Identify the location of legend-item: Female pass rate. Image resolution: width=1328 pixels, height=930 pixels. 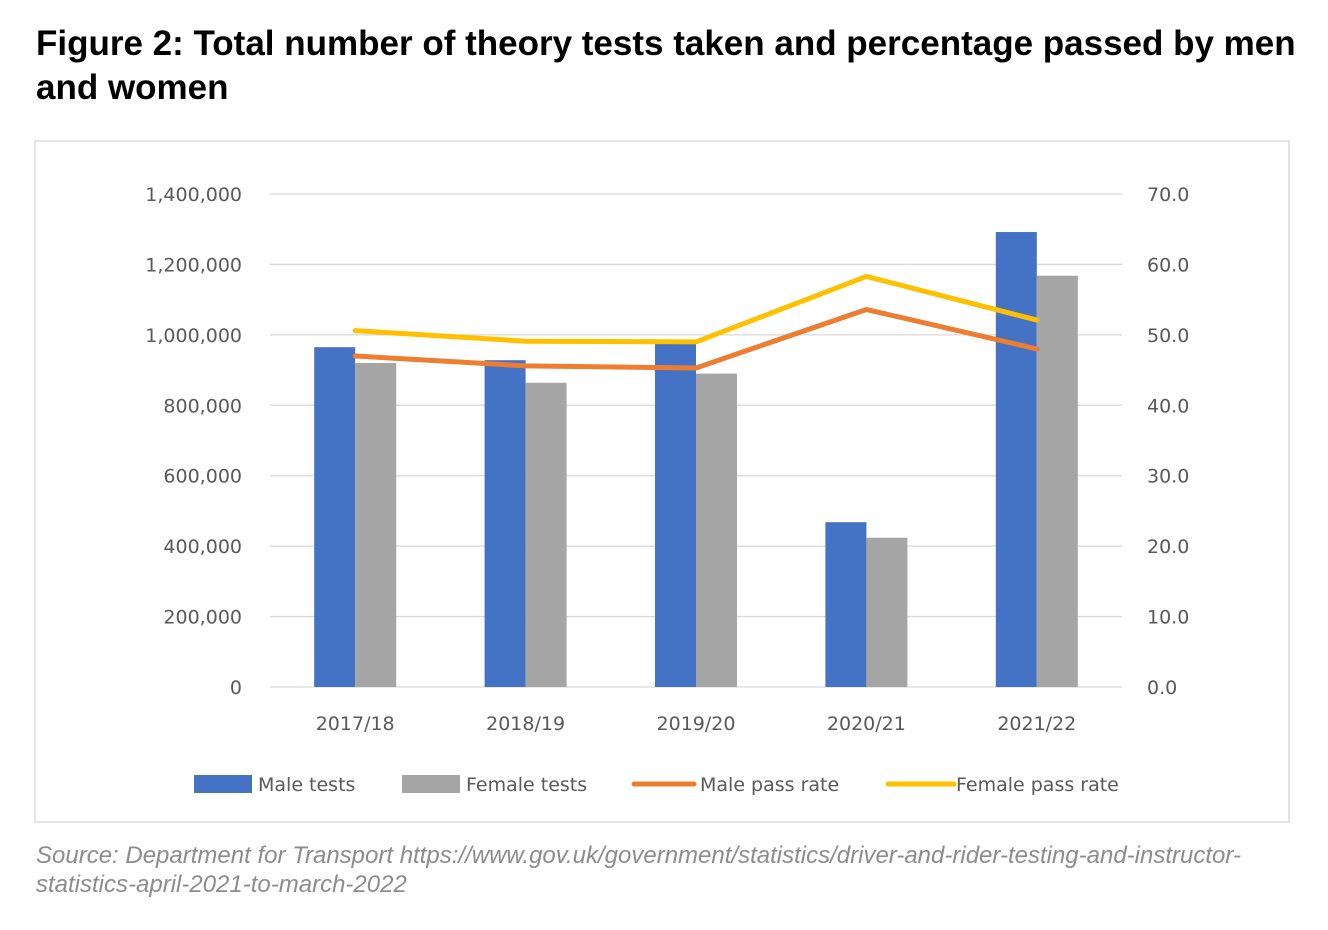
(1002, 785).